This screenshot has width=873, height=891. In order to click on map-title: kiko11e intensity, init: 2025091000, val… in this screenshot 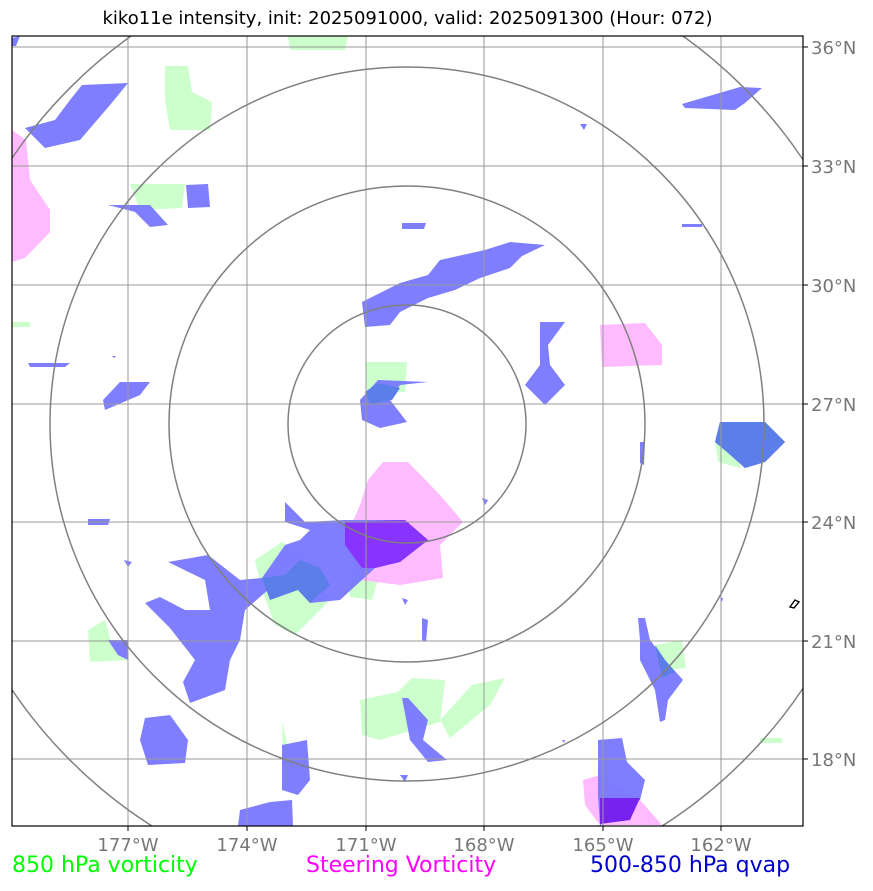, I will do `click(407, 18)`.